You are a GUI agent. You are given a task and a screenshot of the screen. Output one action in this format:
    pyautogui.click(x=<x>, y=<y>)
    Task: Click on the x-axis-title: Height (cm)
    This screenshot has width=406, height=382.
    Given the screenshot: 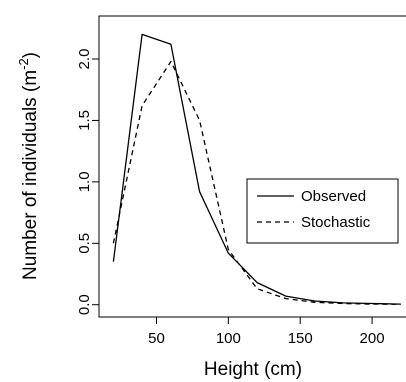 What is the action you would take?
    pyautogui.click(x=253, y=369)
    